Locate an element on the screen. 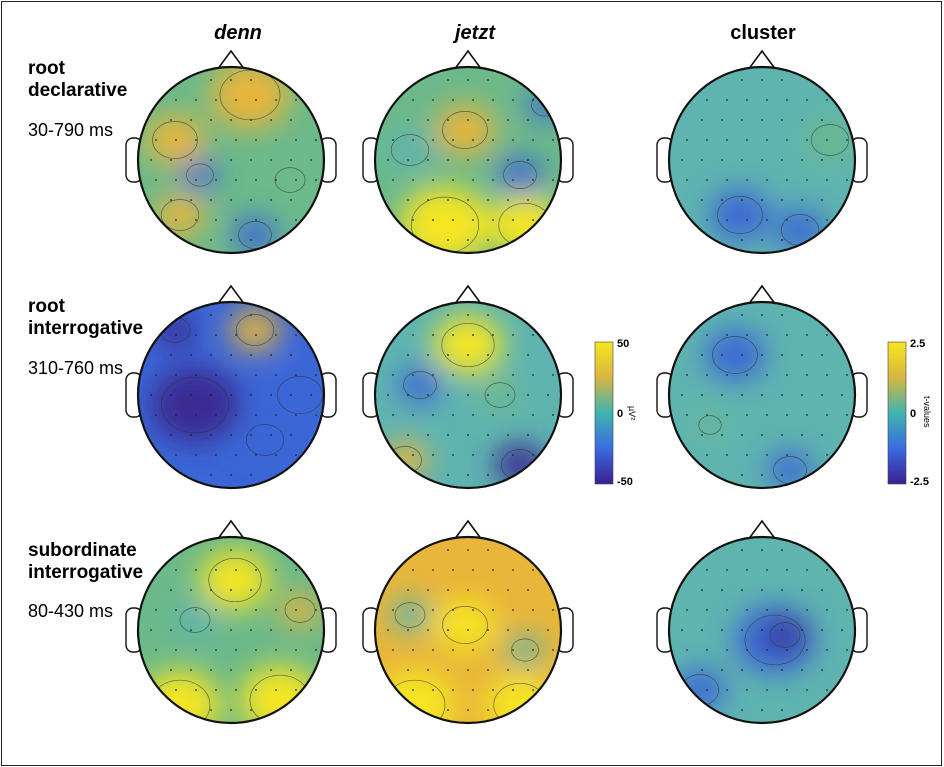 The width and height of the screenshot is (944, 767). colorbar-uv-mid: 0 is located at coordinates (620, 414).